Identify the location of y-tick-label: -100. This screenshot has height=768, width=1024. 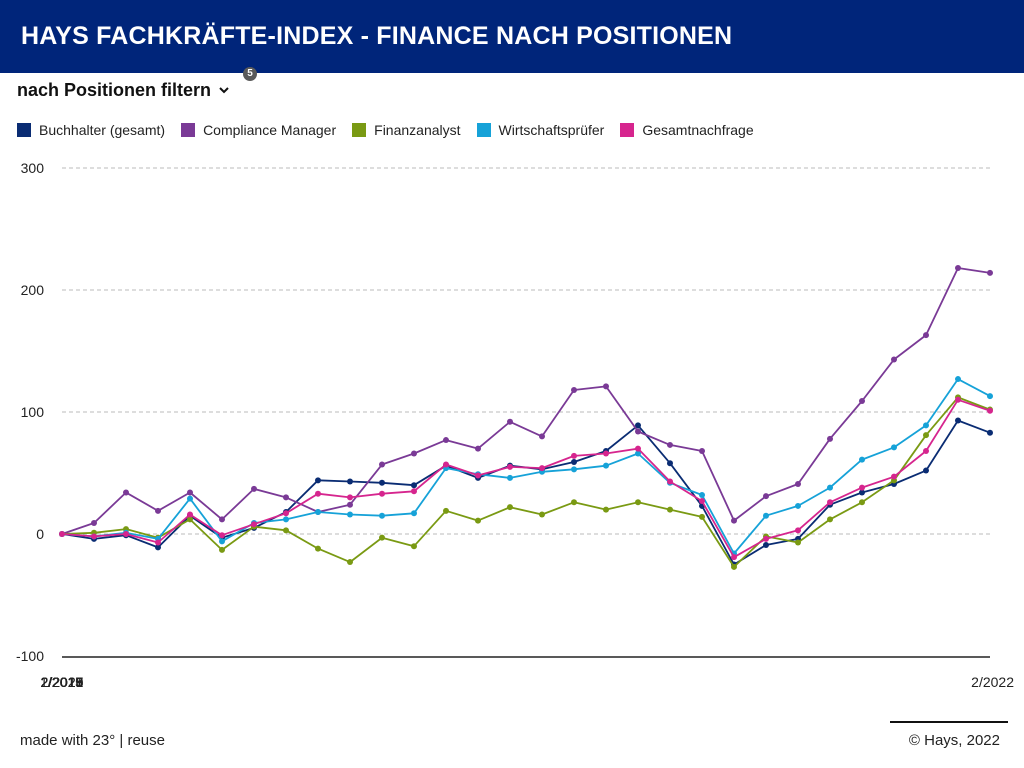
(30, 656).